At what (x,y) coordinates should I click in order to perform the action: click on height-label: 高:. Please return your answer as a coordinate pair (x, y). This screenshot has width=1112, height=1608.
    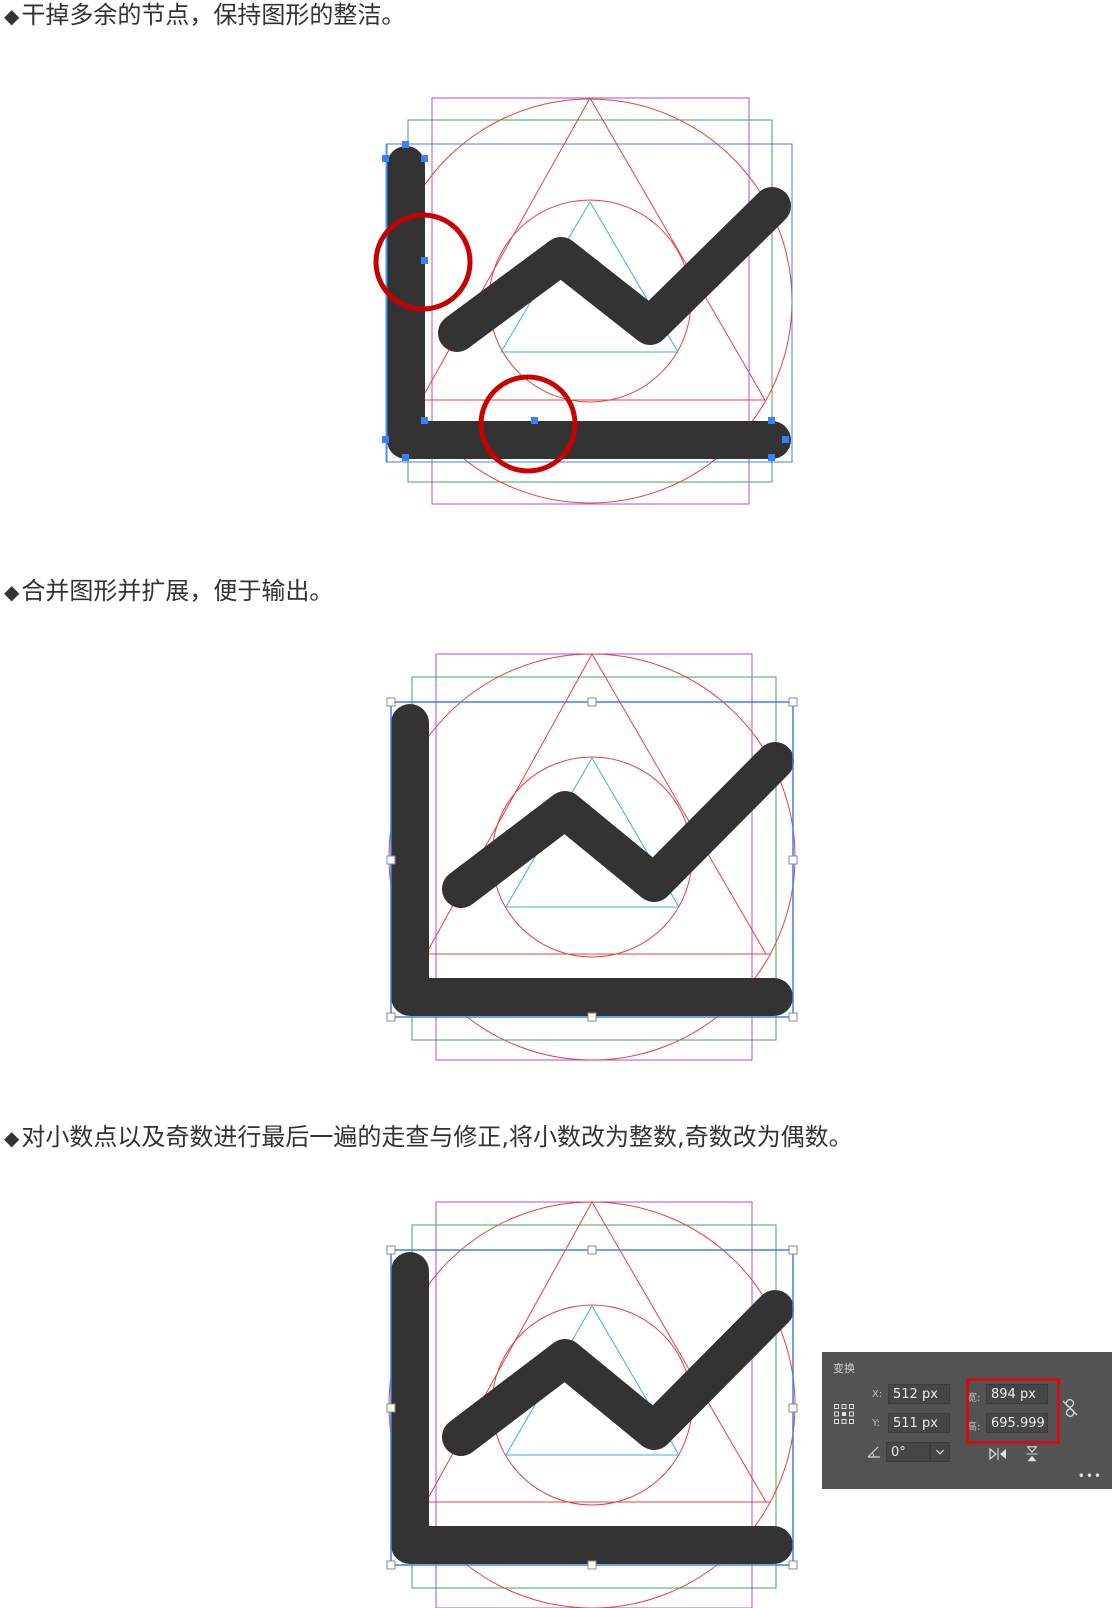
    Looking at the image, I should click on (974, 1427).